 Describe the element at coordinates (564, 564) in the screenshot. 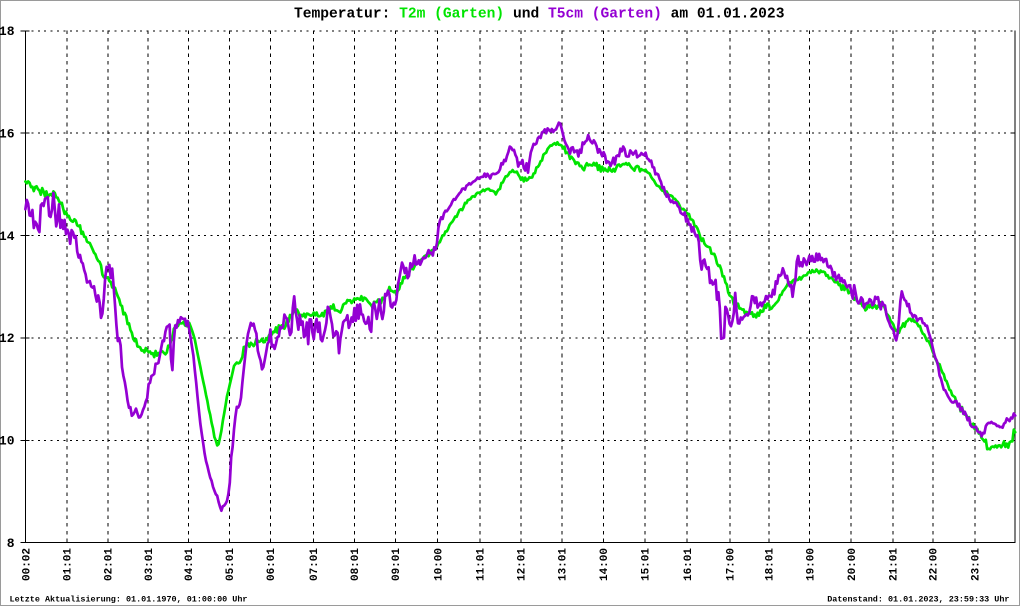

I see `svg-text: 13:01` at that location.